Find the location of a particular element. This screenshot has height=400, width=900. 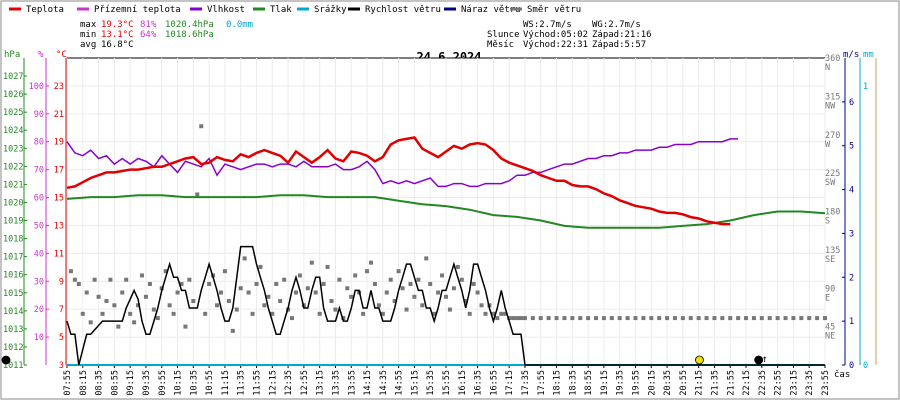

x-tick-label-13: 12:15 is located at coordinates (273, 383).